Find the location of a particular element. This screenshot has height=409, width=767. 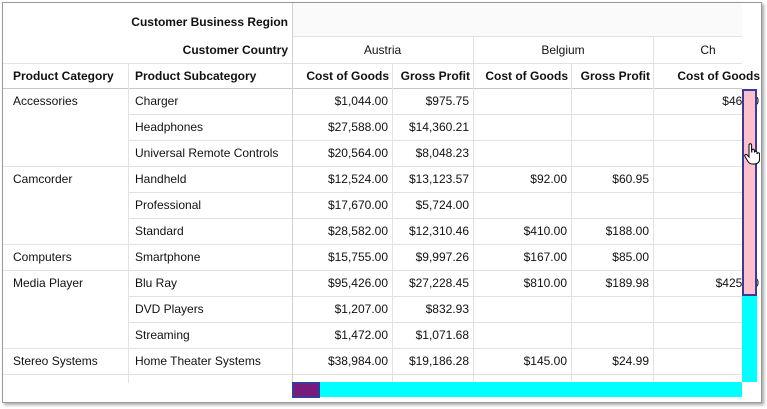

subcategory-cell: Standard is located at coordinates (159, 231).